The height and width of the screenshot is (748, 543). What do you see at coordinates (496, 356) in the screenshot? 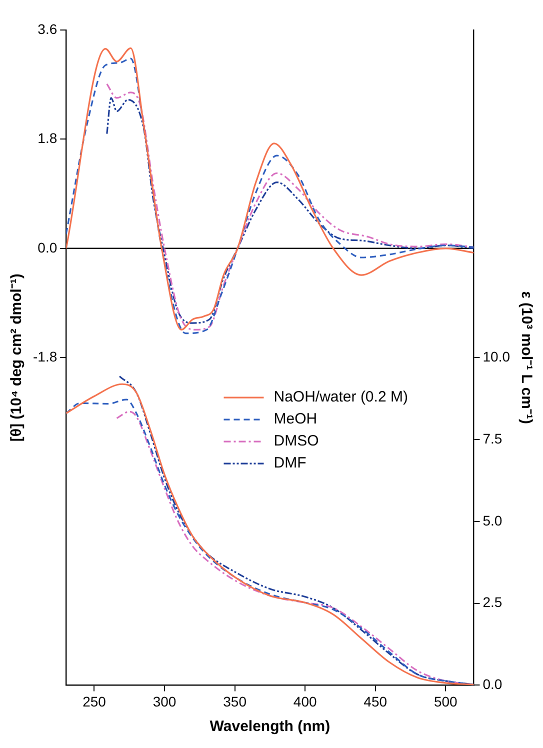
I see `y2-tick-label: 10.0` at bounding box center [496, 356].